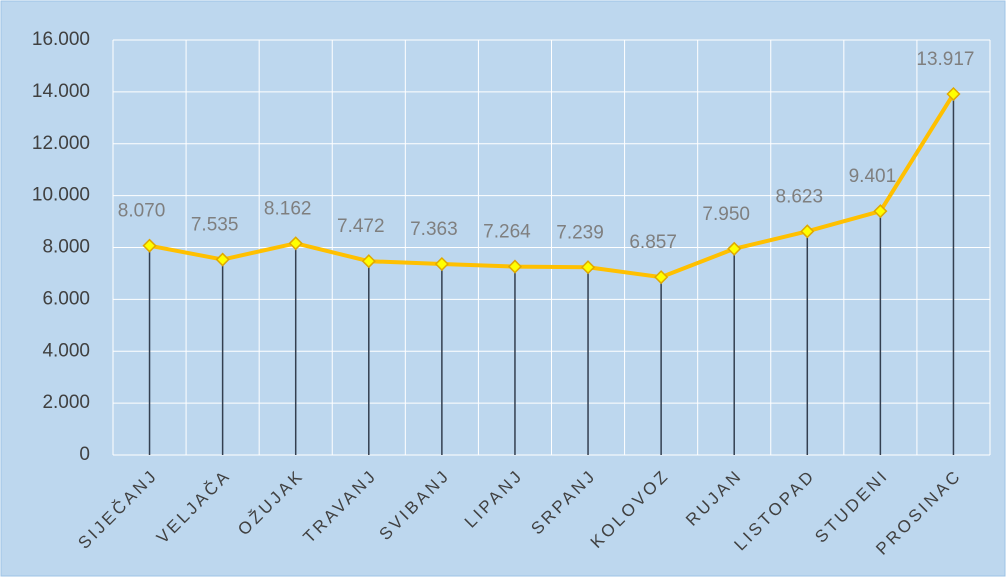  I want to click on data-label: 7.363, so click(434, 229).